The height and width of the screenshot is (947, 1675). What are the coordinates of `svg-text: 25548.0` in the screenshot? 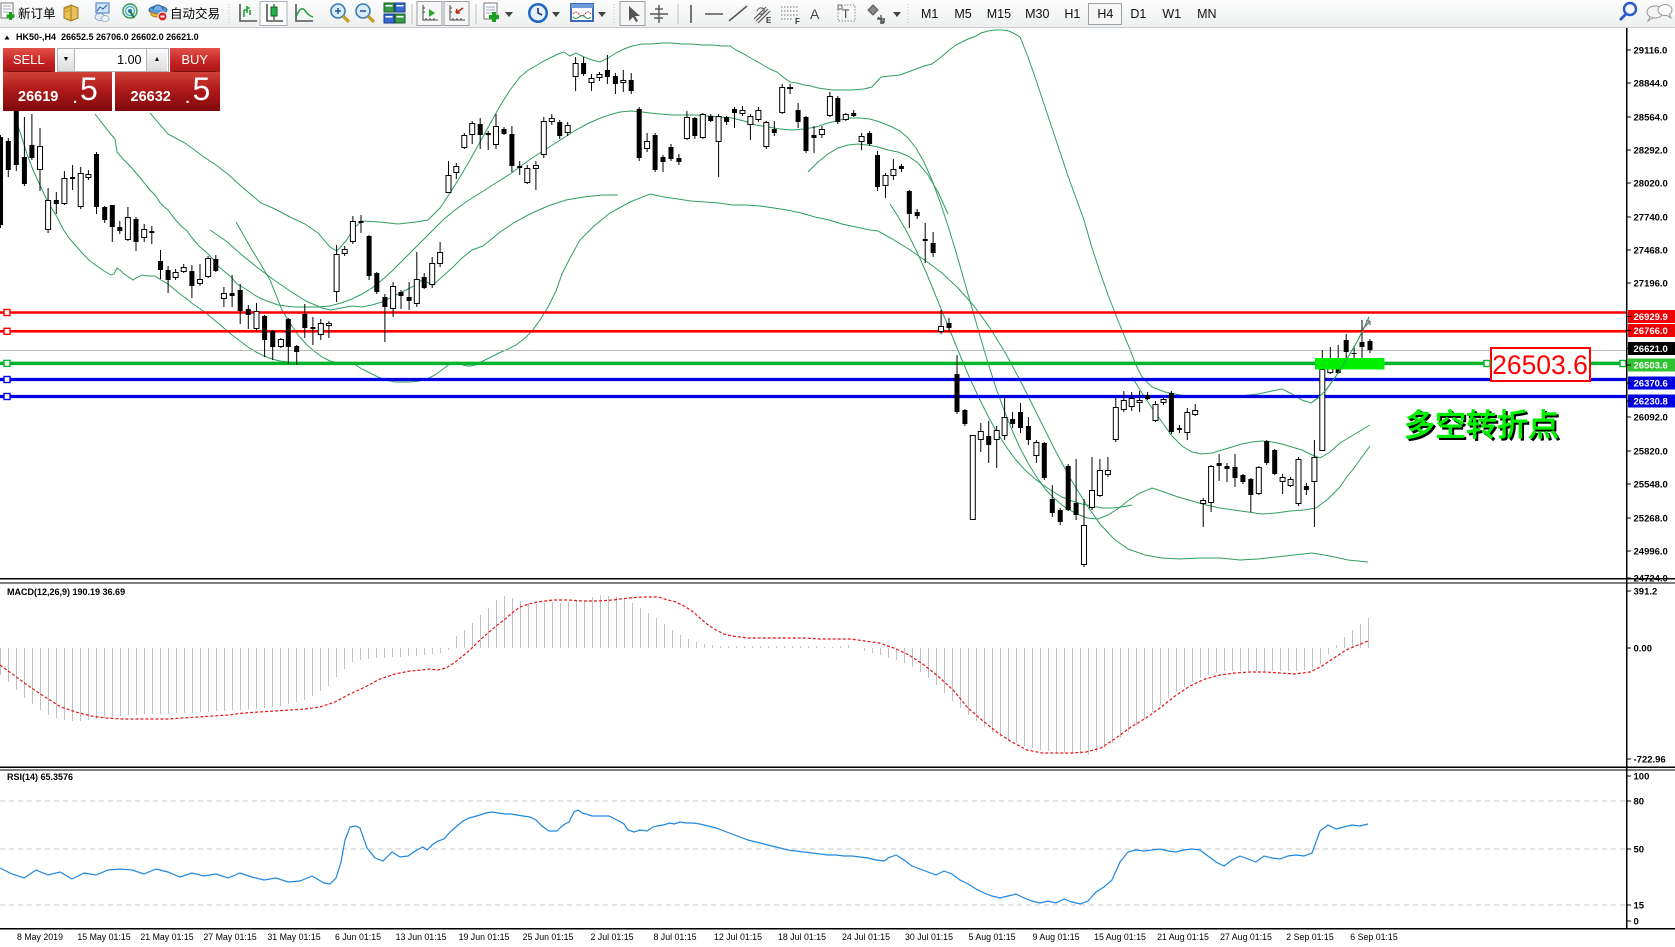 It's located at (1651, 485).